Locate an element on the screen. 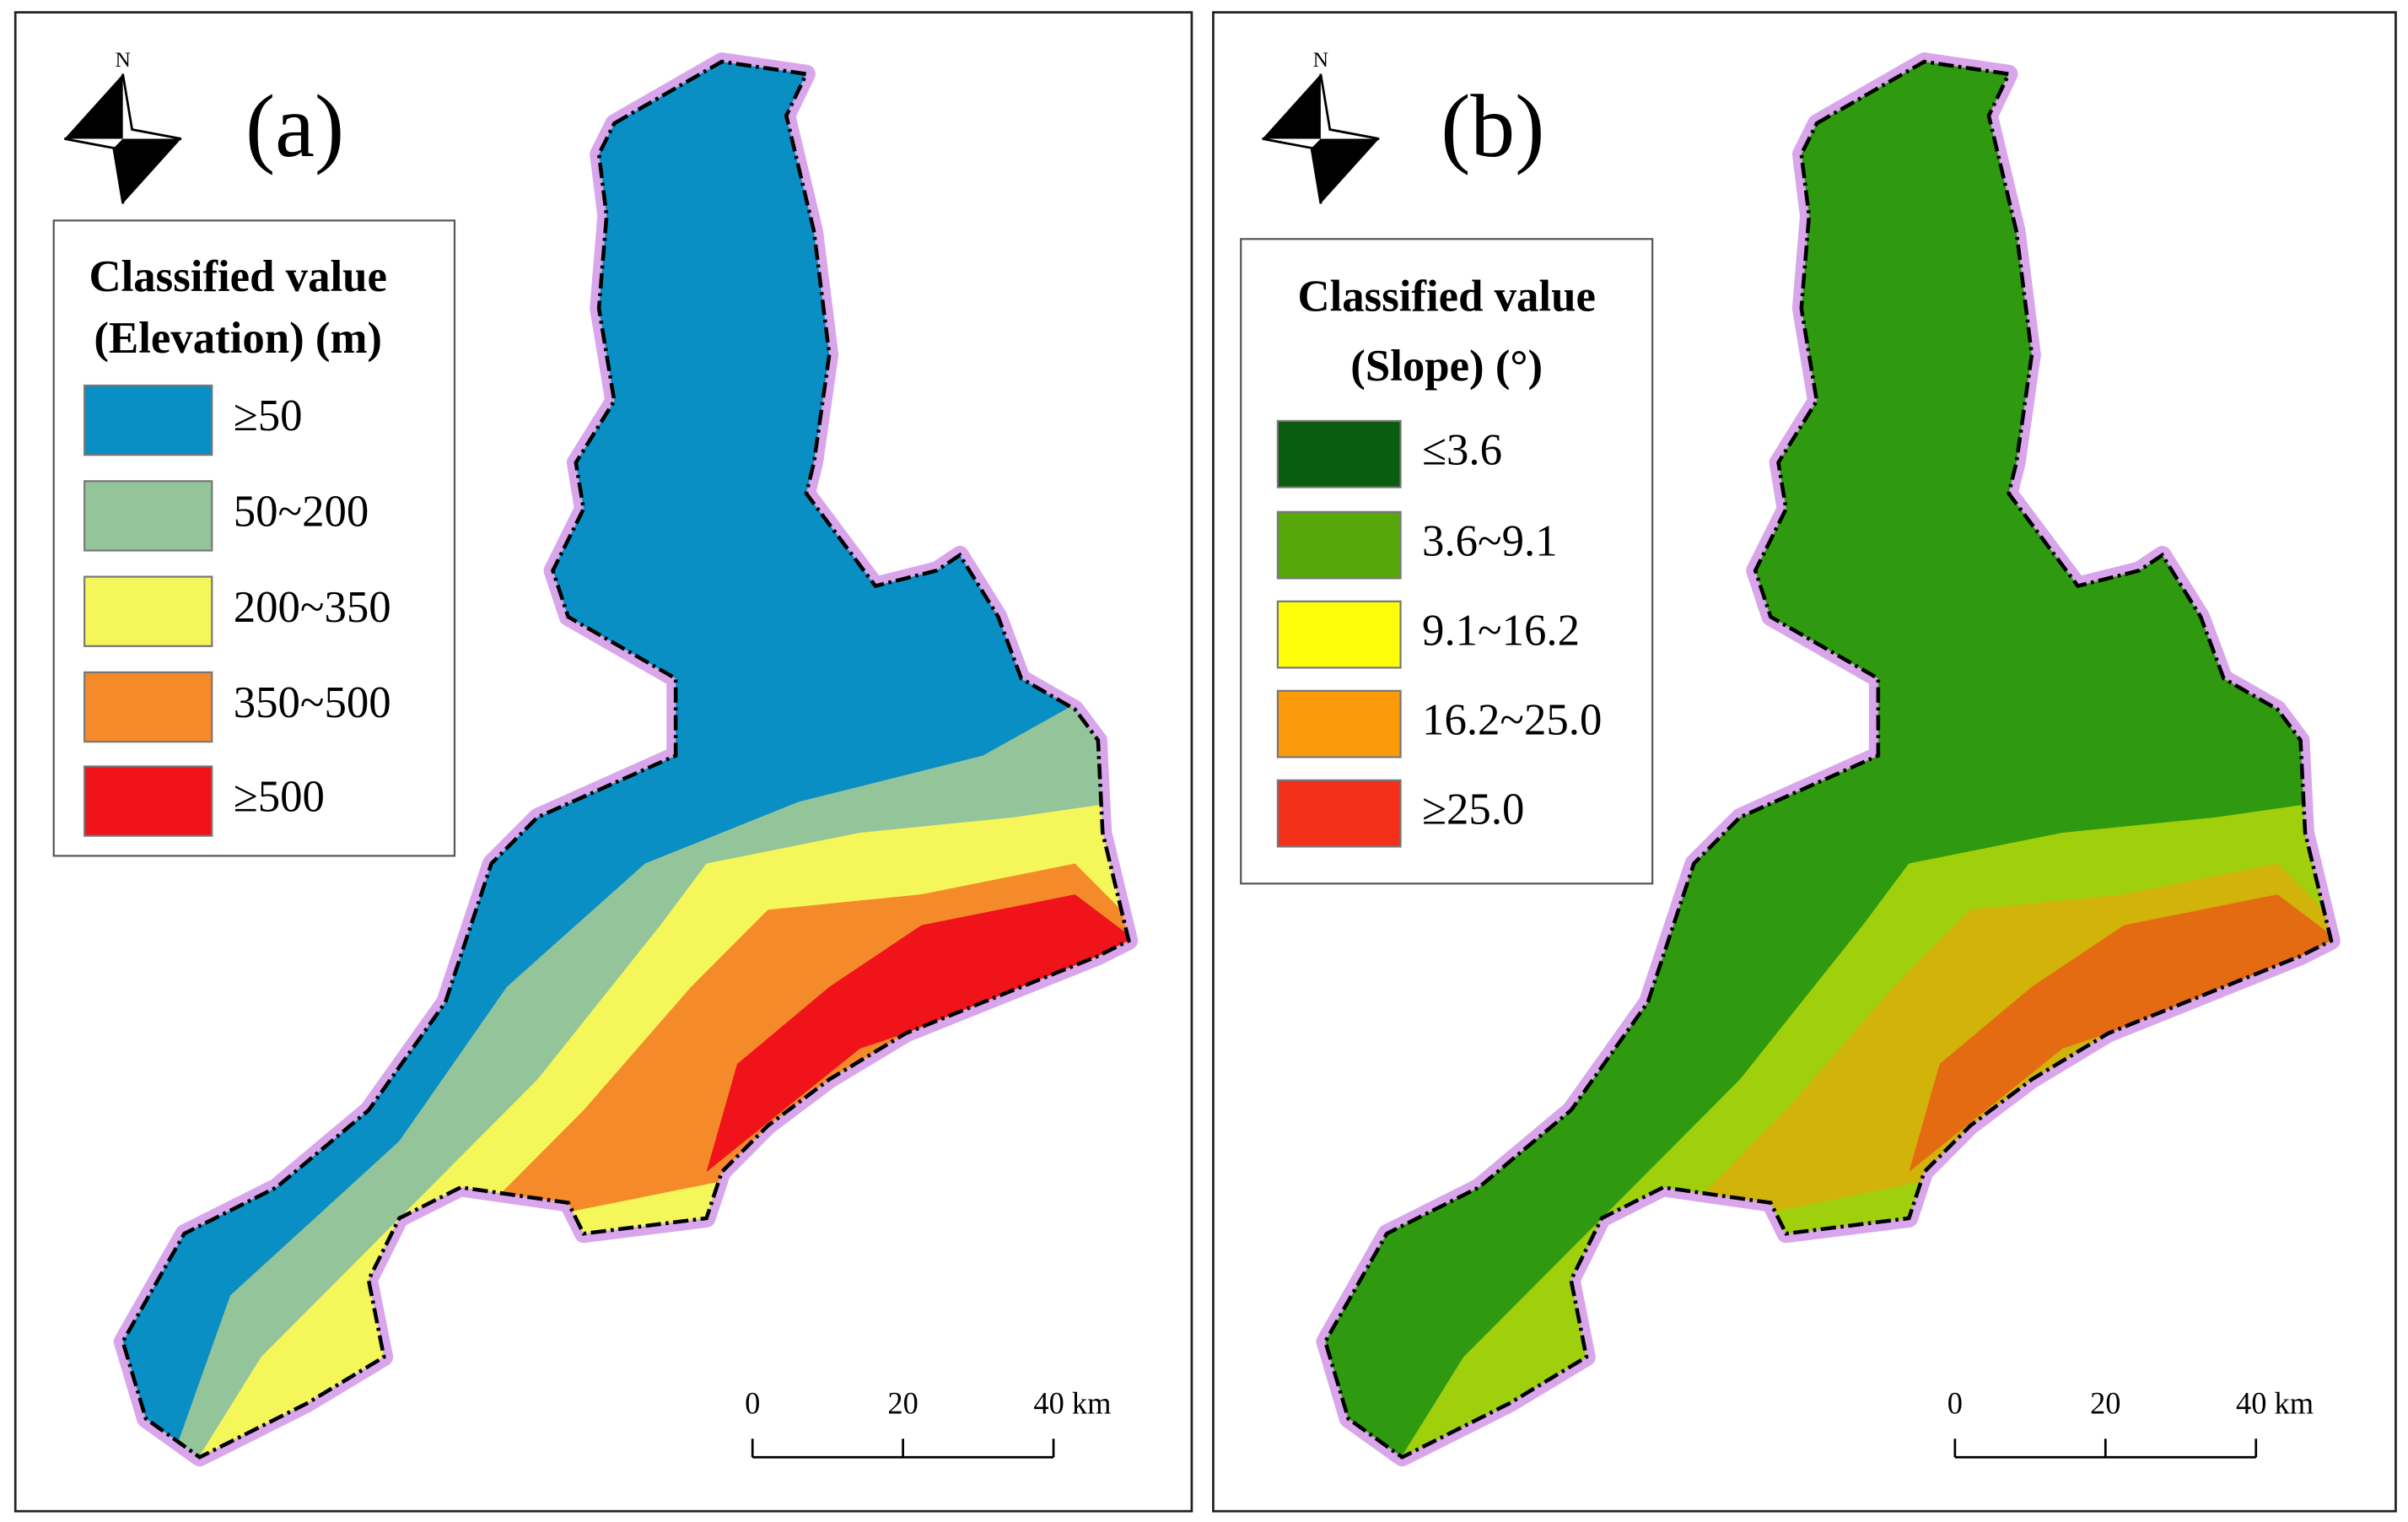 The width and height of the screenshot is (2408, 1522). legend-label: ≥50 is located at coordinates (268, 415).